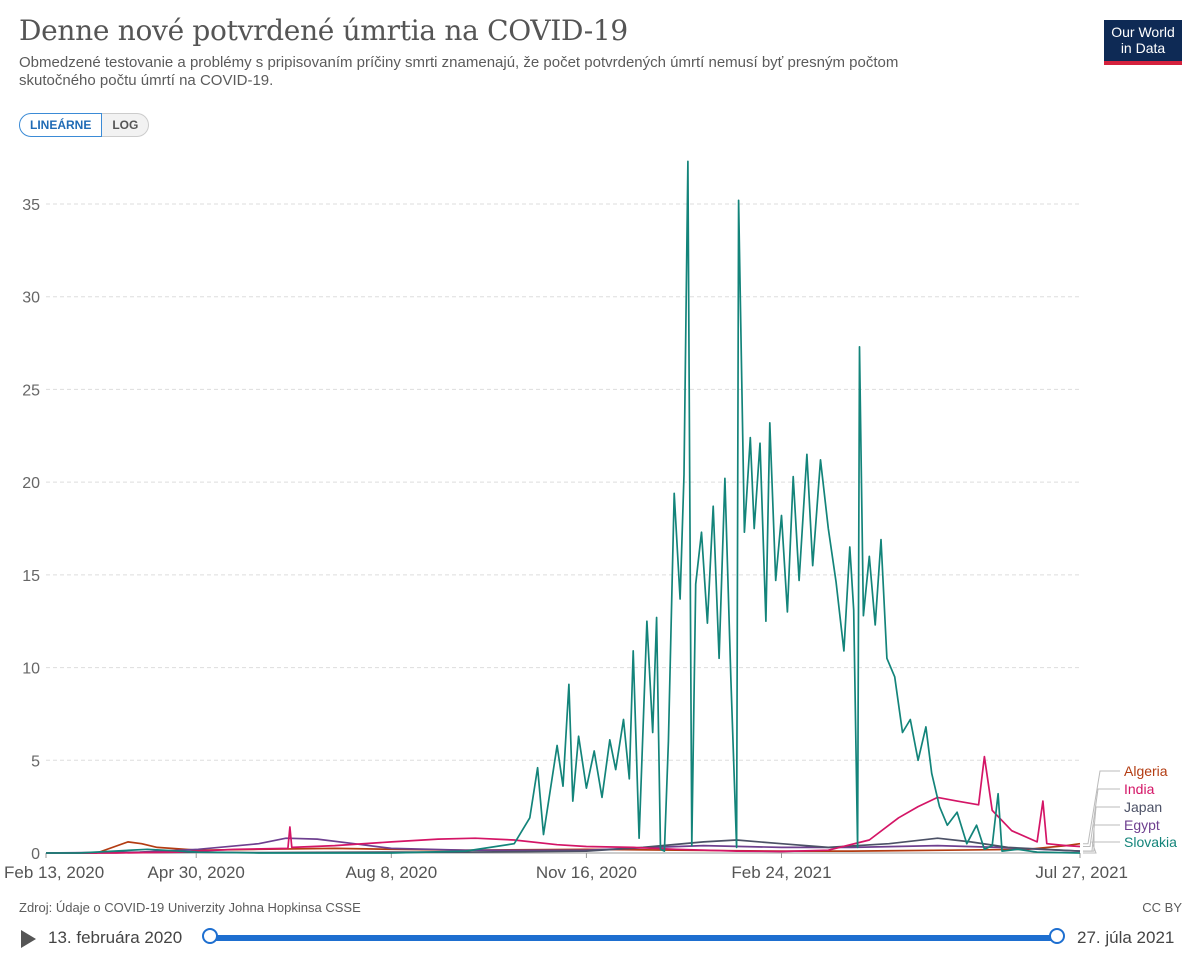 The width and height of the screenshot is (1202, 961). I want to click on series-line-egypt, so click(563, 845).